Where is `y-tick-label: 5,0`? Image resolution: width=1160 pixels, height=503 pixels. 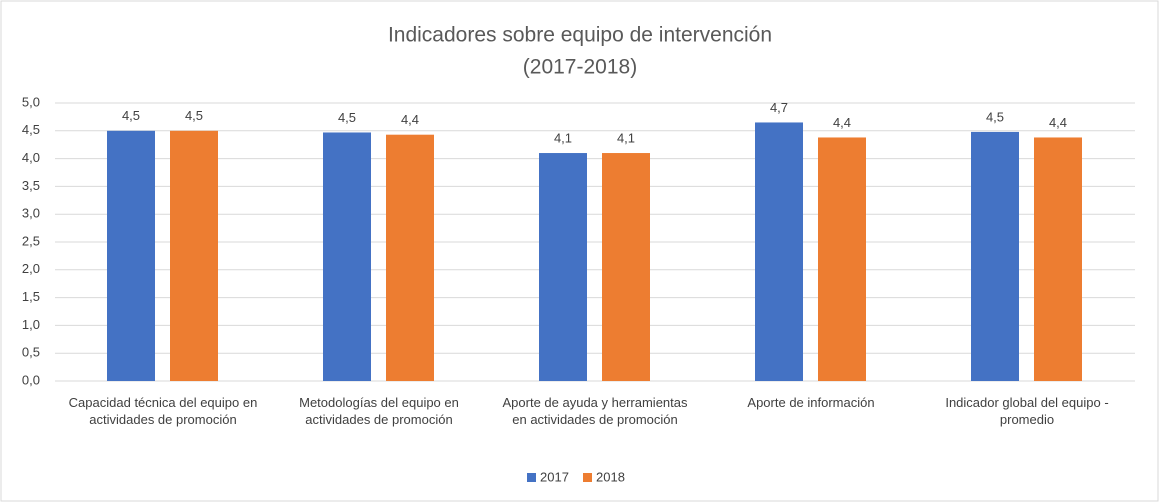 y-tick-label: 5,0 is located at coordinates (31, 101).